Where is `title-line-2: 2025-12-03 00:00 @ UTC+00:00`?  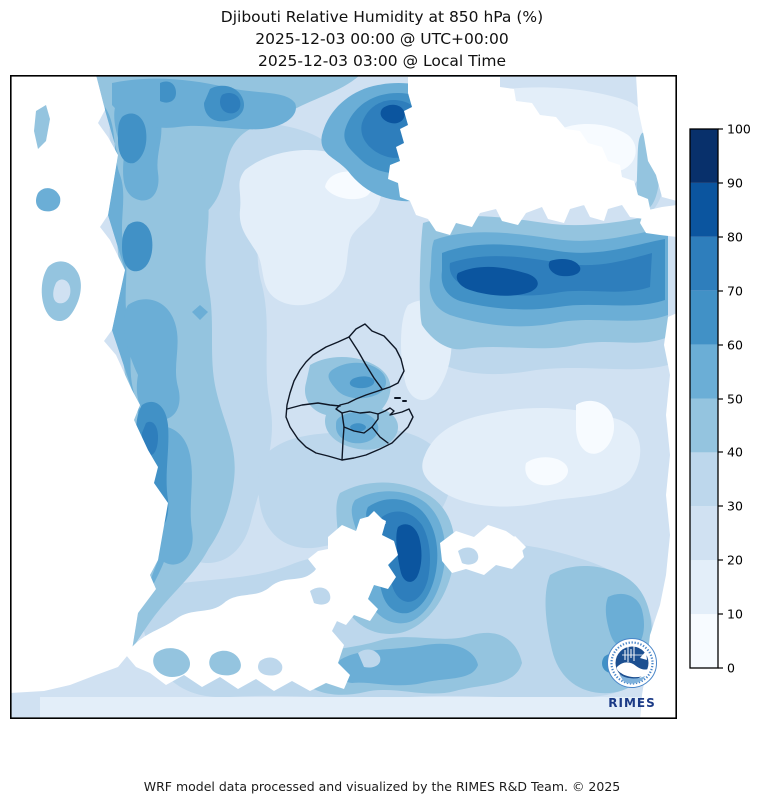 title-line-2: 2025-12-03 00:00 @ UTC+00:00 is located at coordinates (382, 39).